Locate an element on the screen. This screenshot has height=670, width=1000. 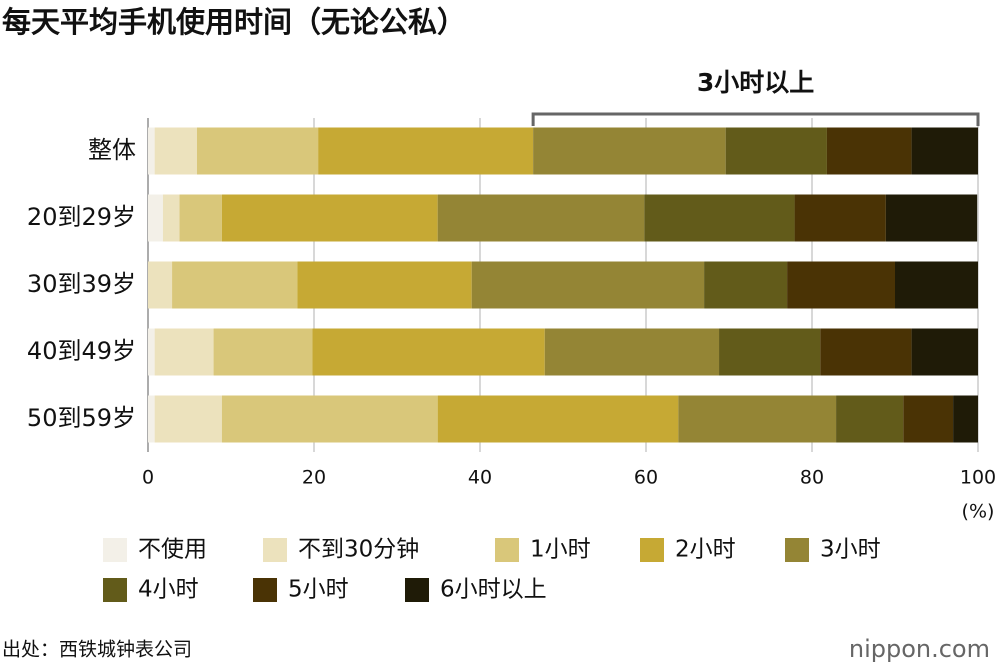
x-tick-label: 80 is located at coordinates (812, 478).